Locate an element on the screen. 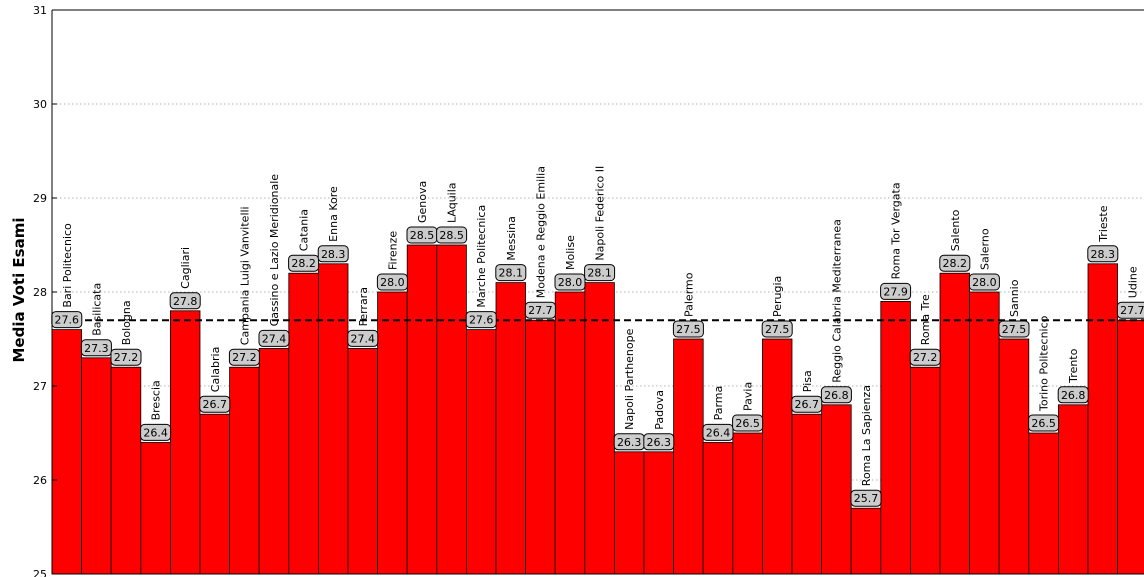 The image size is (1144, 577). value-label: 28.2 is located at coordinates (304, 263).